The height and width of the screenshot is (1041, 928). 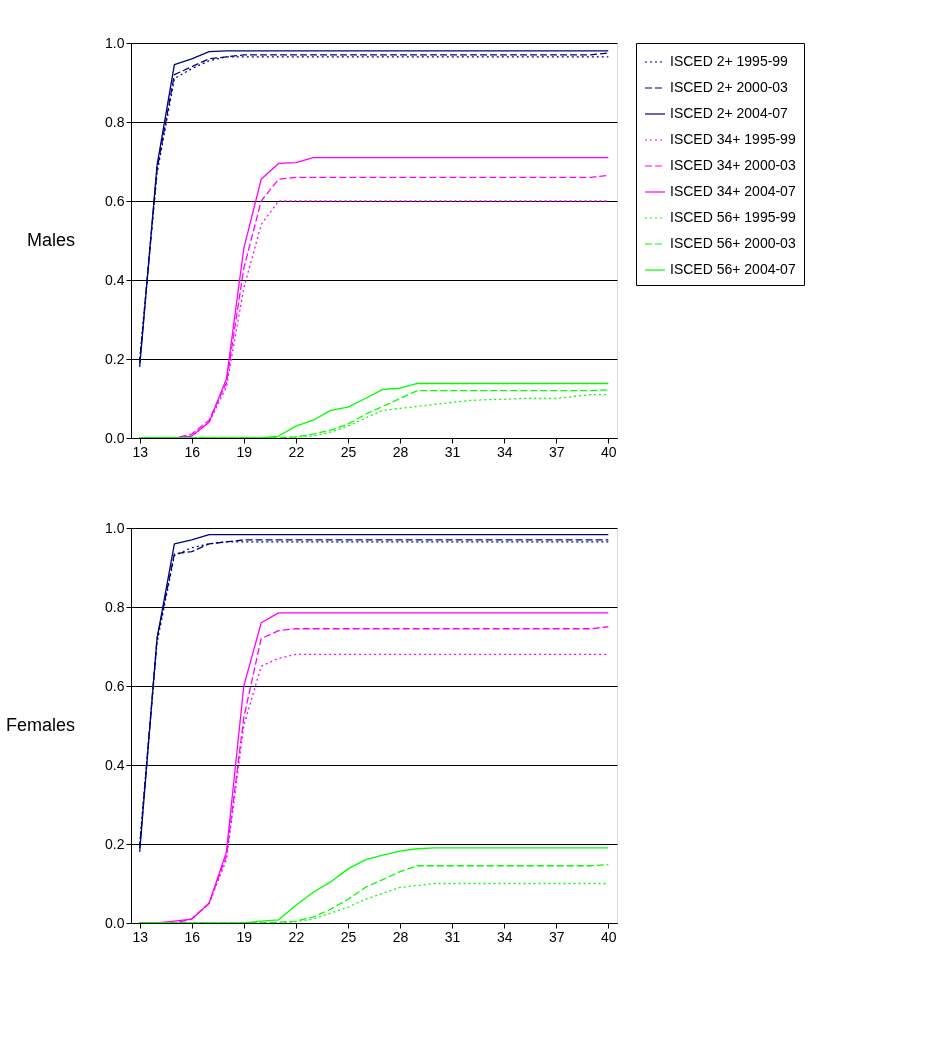 What do you see at coordinates (733, 165) in the screenshot?
I see `legend-label: ISCED 34+ 2000-03` at bounding box center [733, 165].